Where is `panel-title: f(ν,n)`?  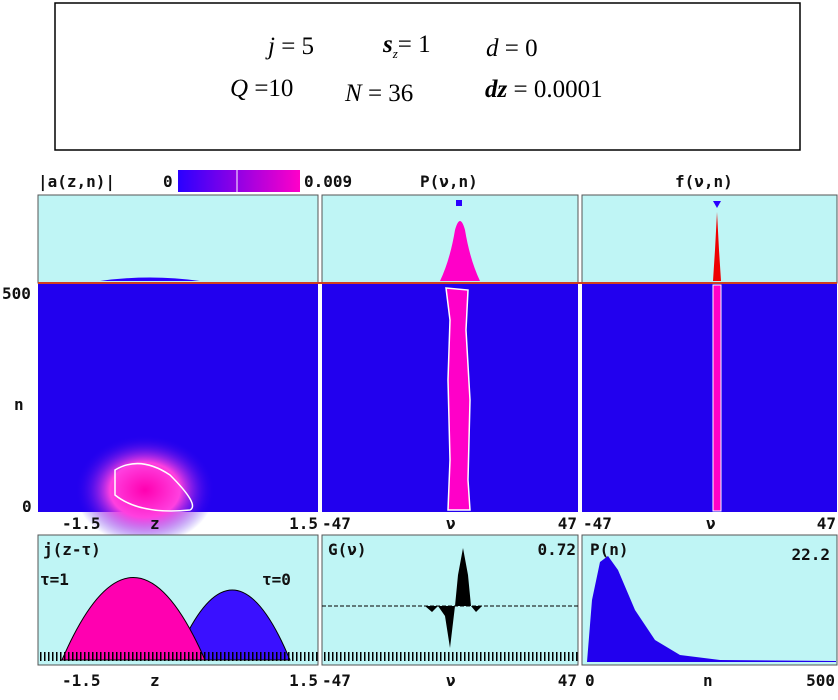 panel-title: f(ν,n) is located at coordinates (704, 181).